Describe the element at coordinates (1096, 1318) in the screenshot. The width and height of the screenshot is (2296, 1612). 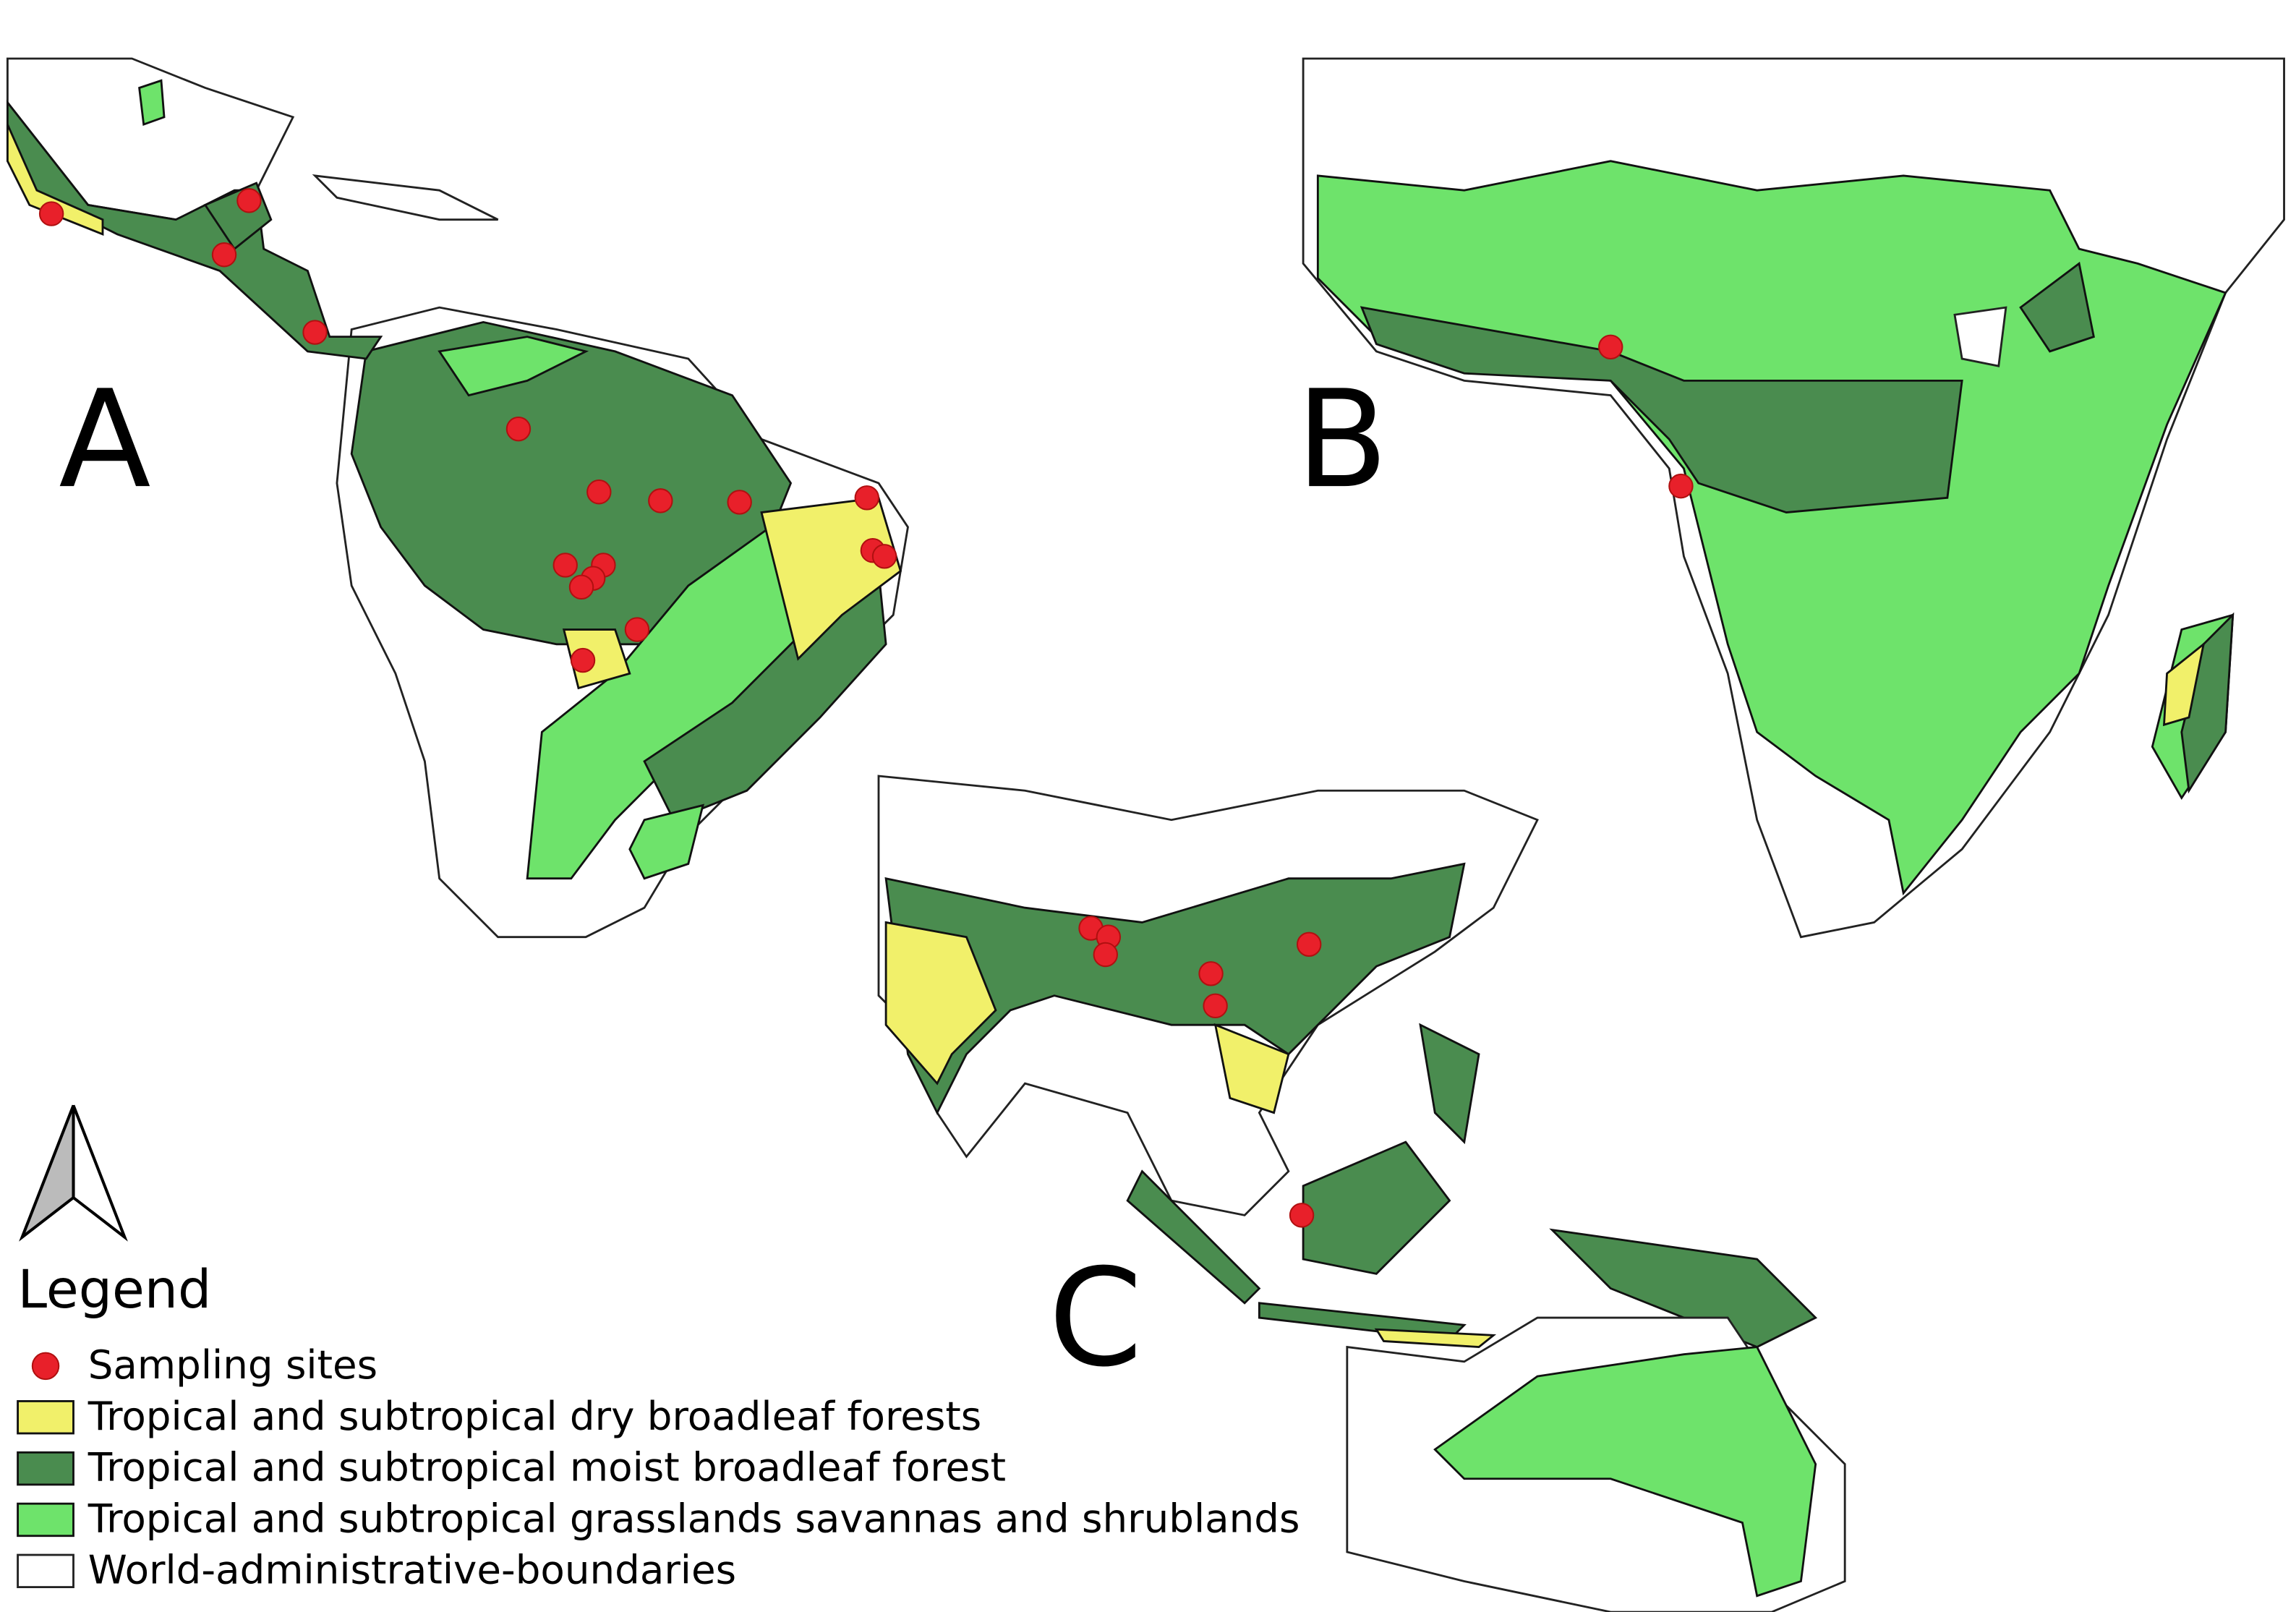
I see `panel-label: C` at that location.